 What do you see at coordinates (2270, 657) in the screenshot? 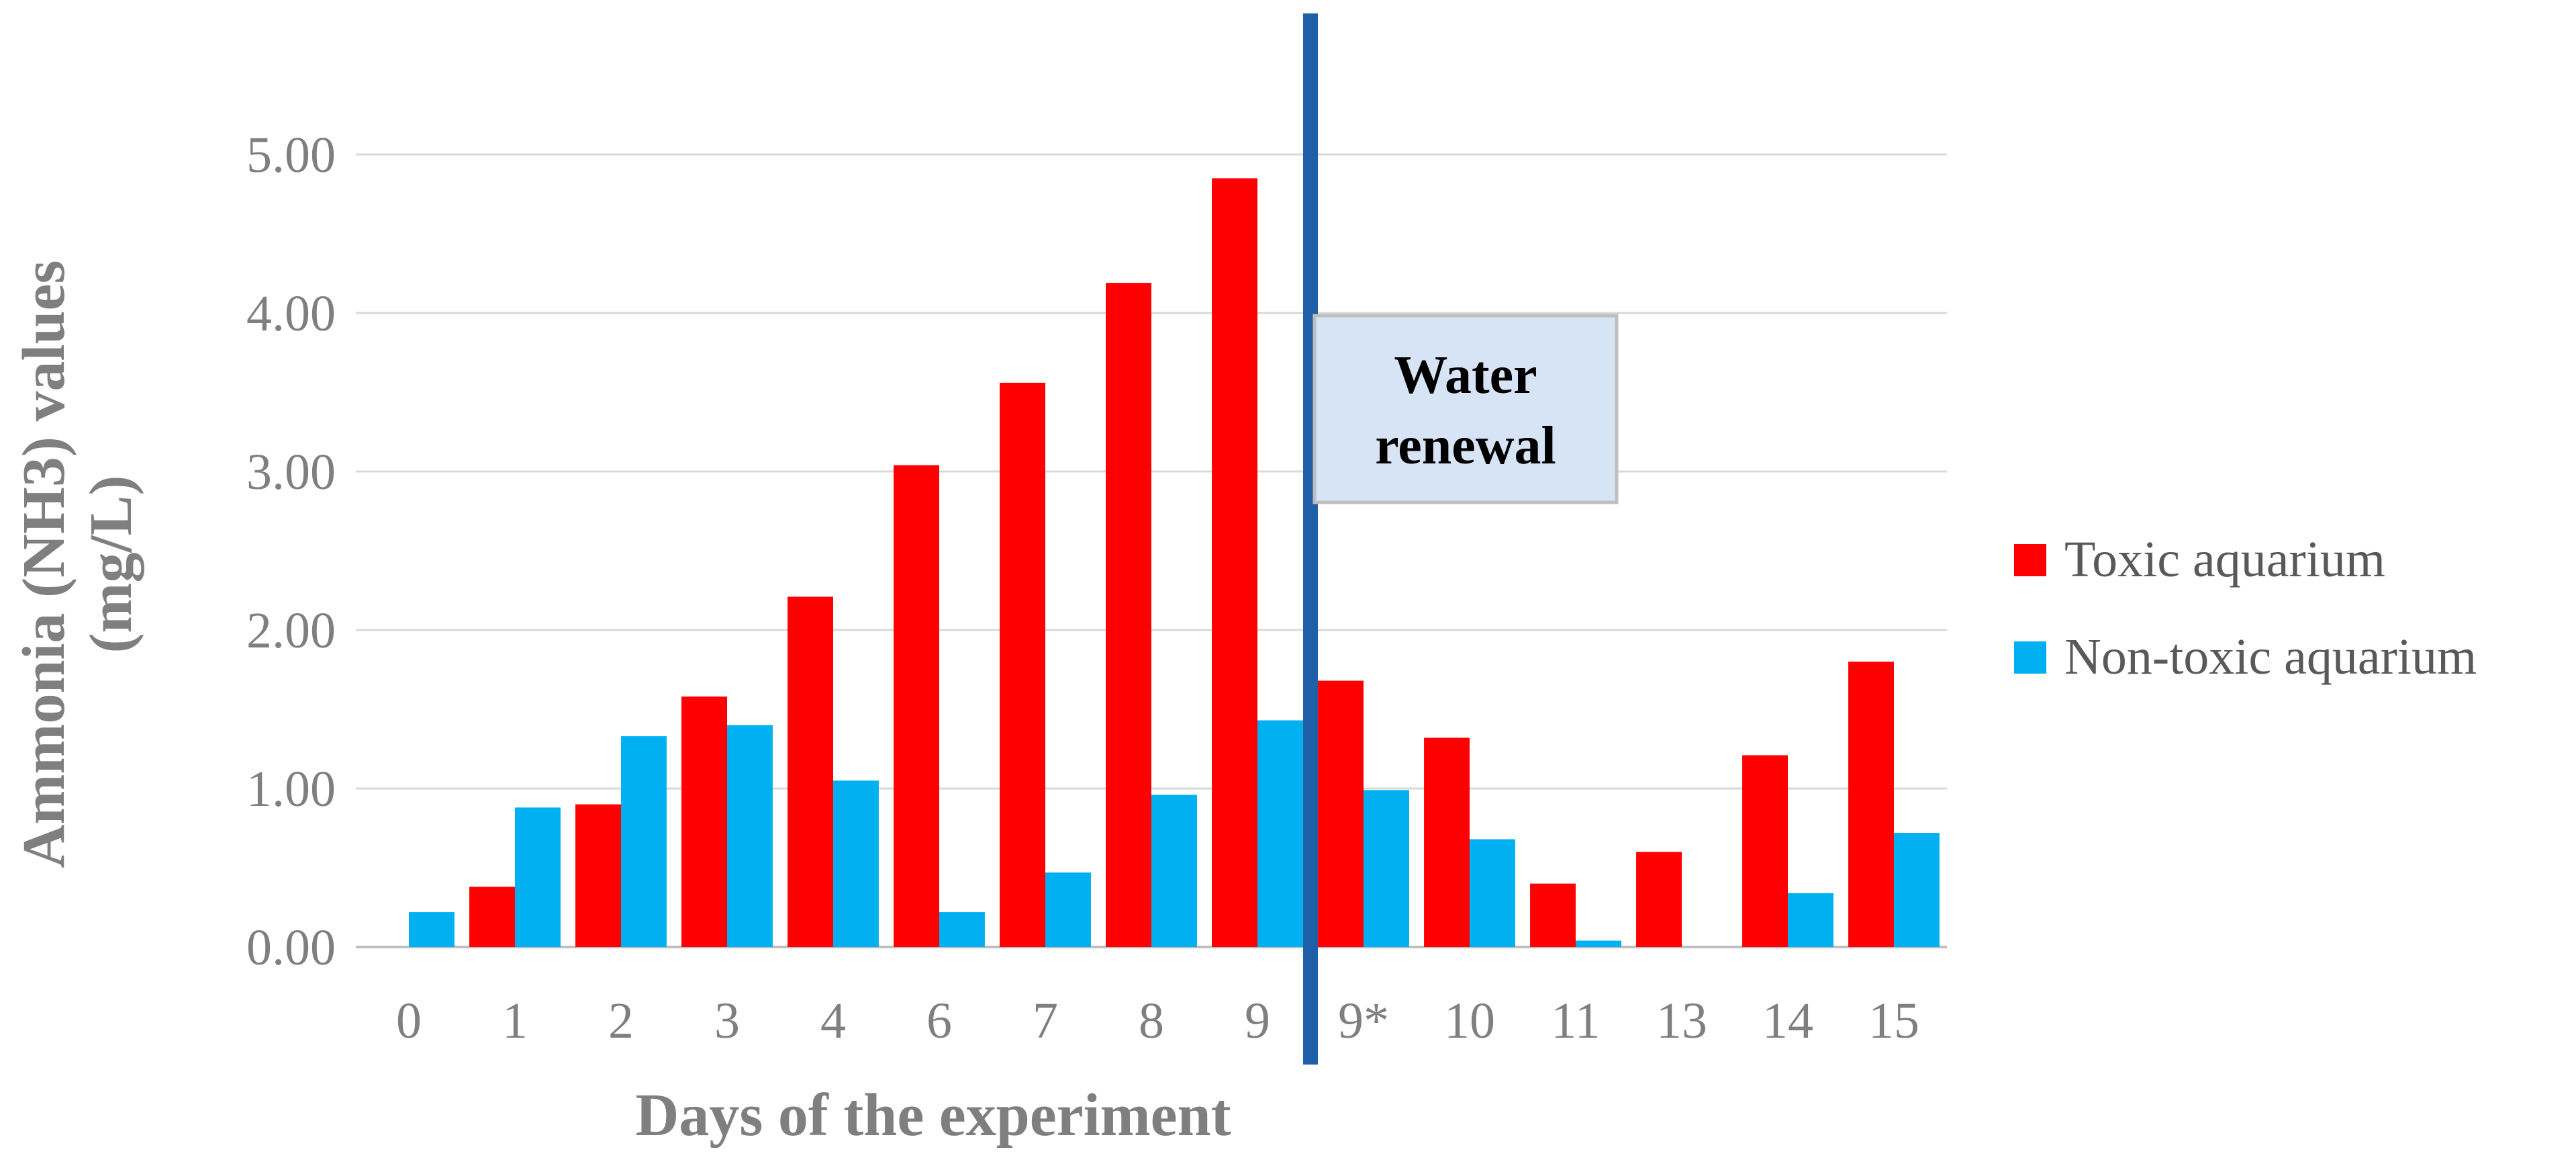
I see `legend-label-non-toxic: Non-toxic aquarium` at bounding box center [2270, 657].